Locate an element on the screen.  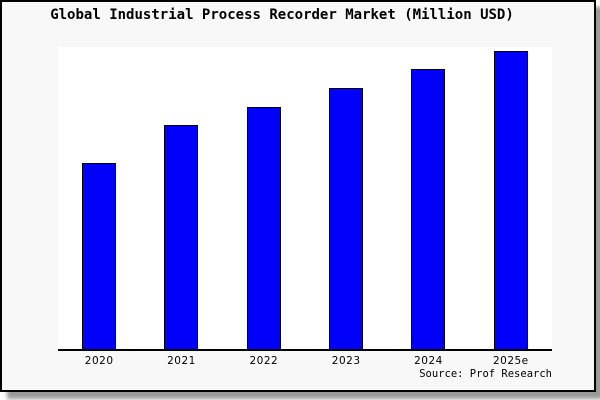
bar-2023 is located at coordinates (346, 218).